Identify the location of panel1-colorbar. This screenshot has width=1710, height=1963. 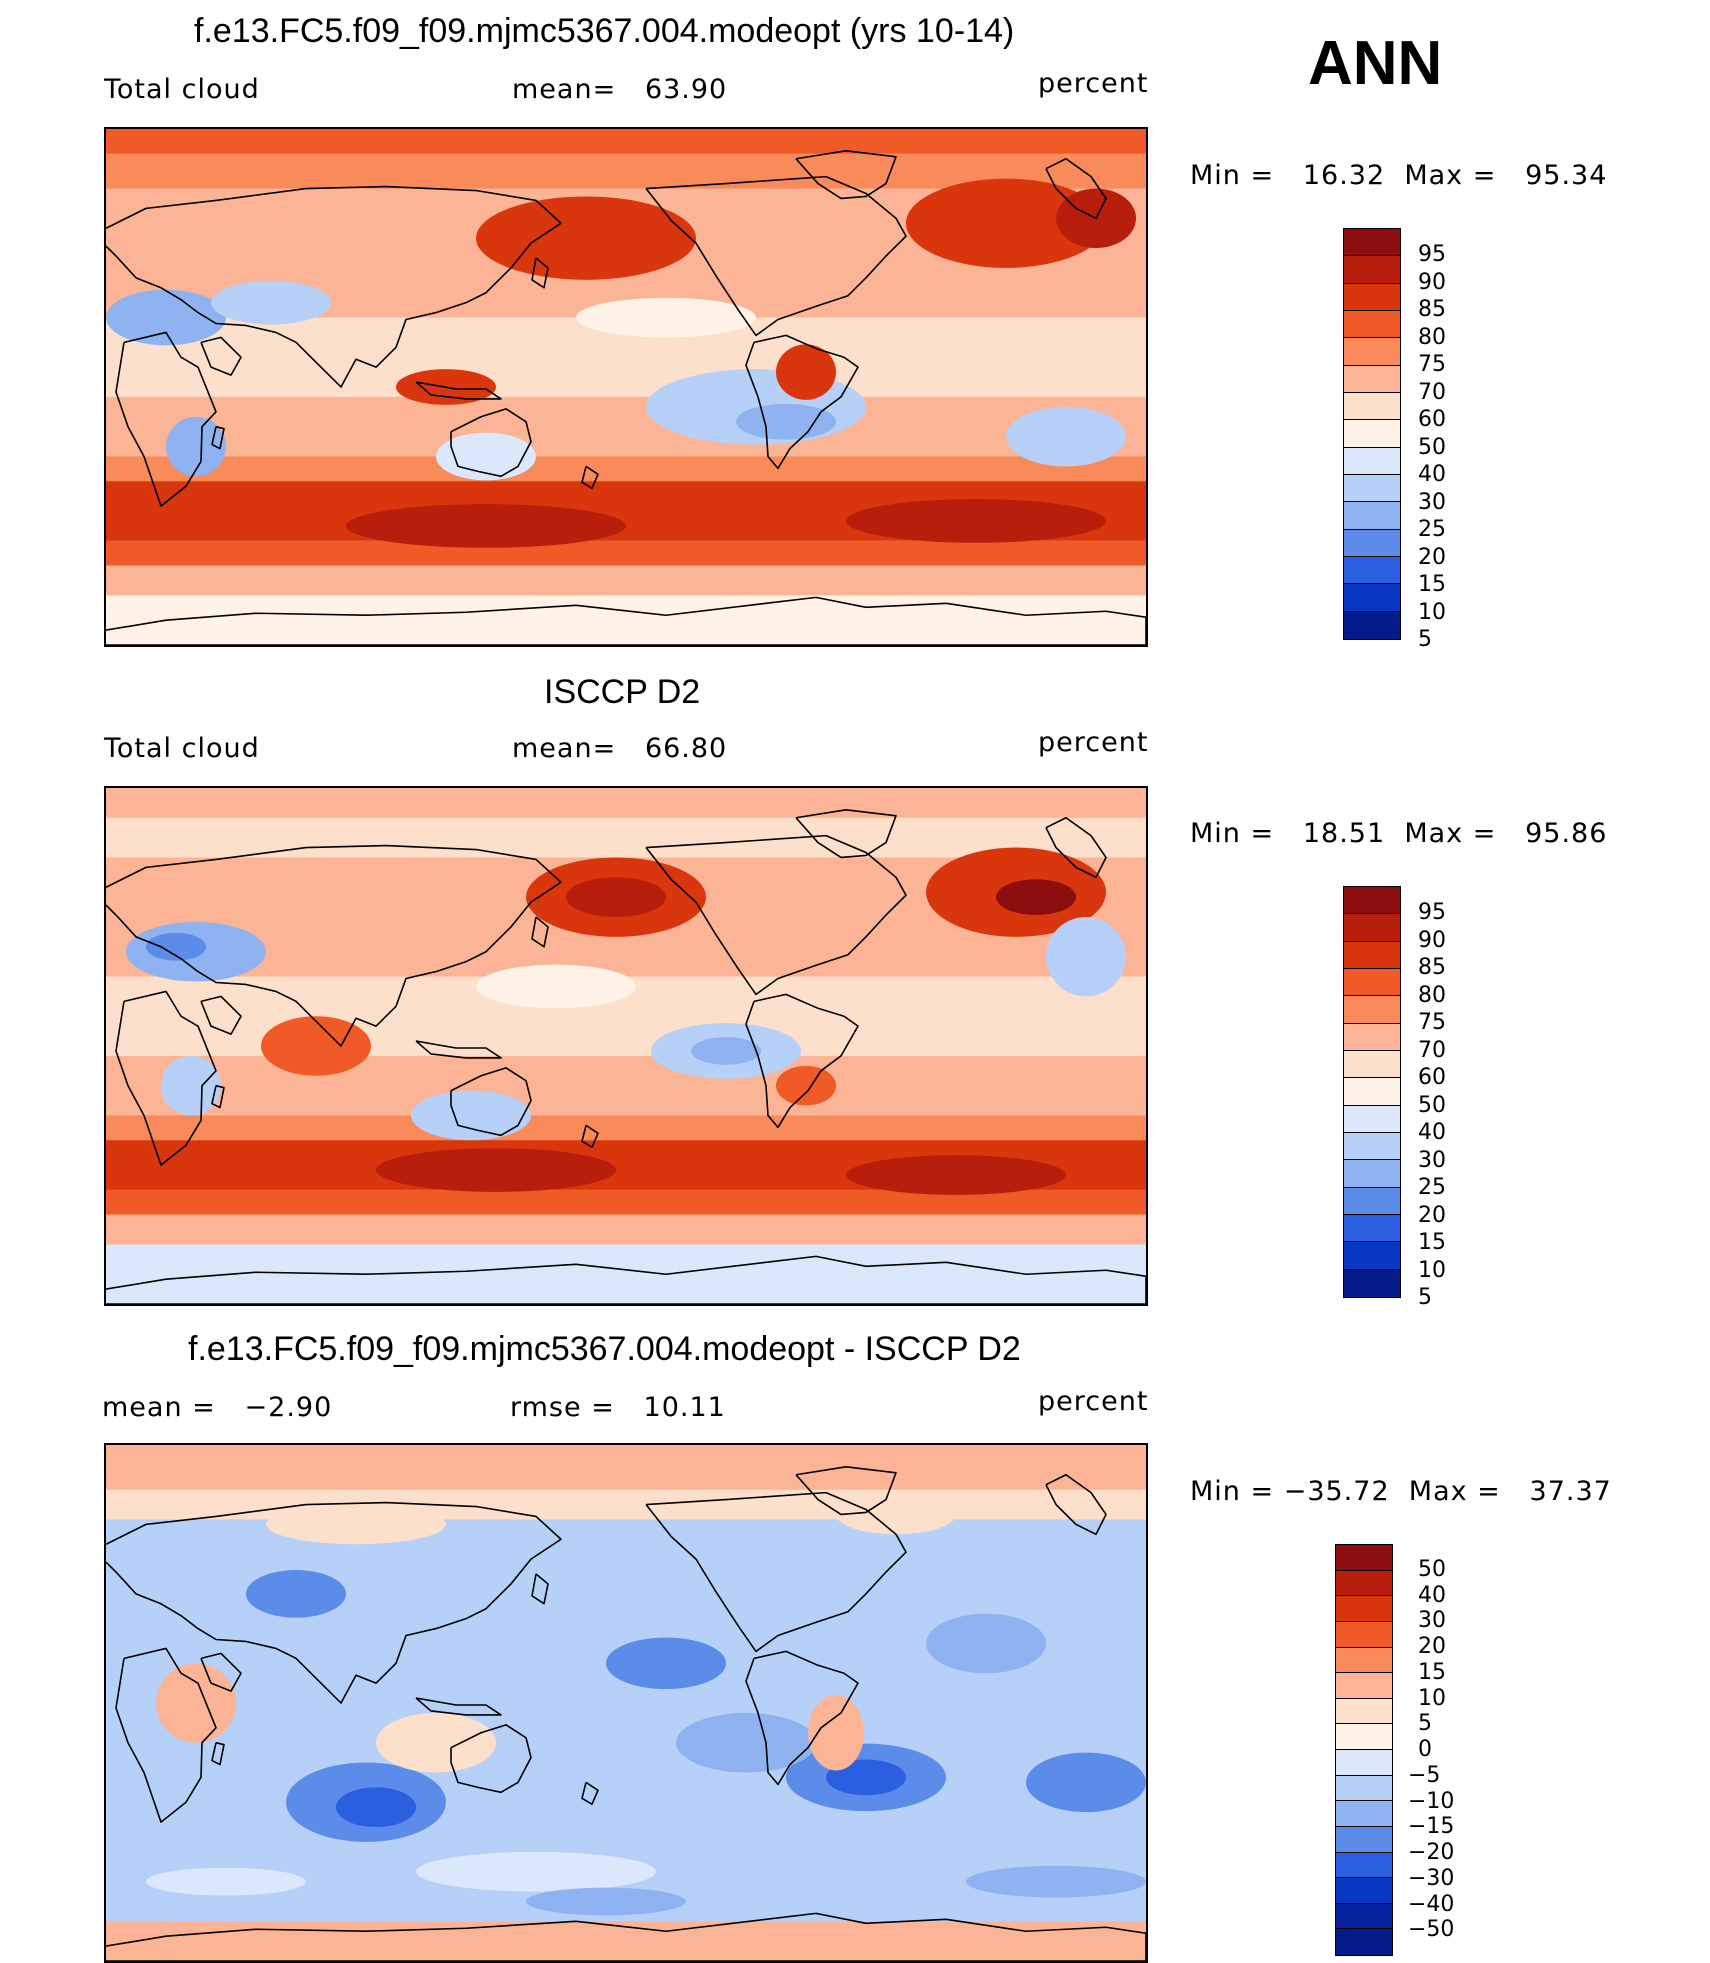
(1372, 434).